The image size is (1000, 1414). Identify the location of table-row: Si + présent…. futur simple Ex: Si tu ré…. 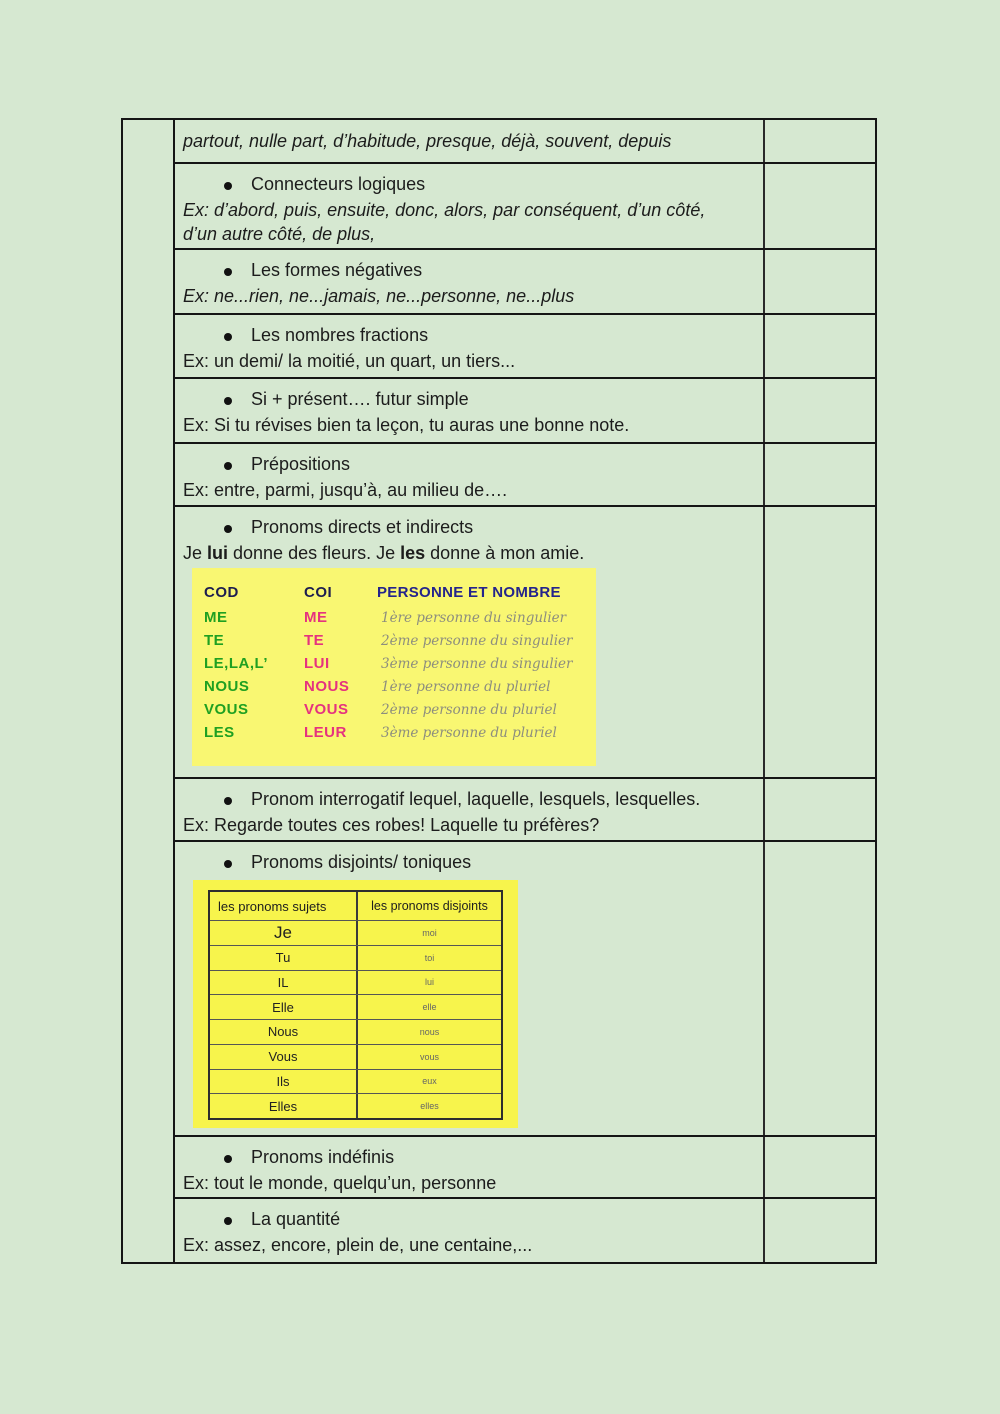
(525, 411).